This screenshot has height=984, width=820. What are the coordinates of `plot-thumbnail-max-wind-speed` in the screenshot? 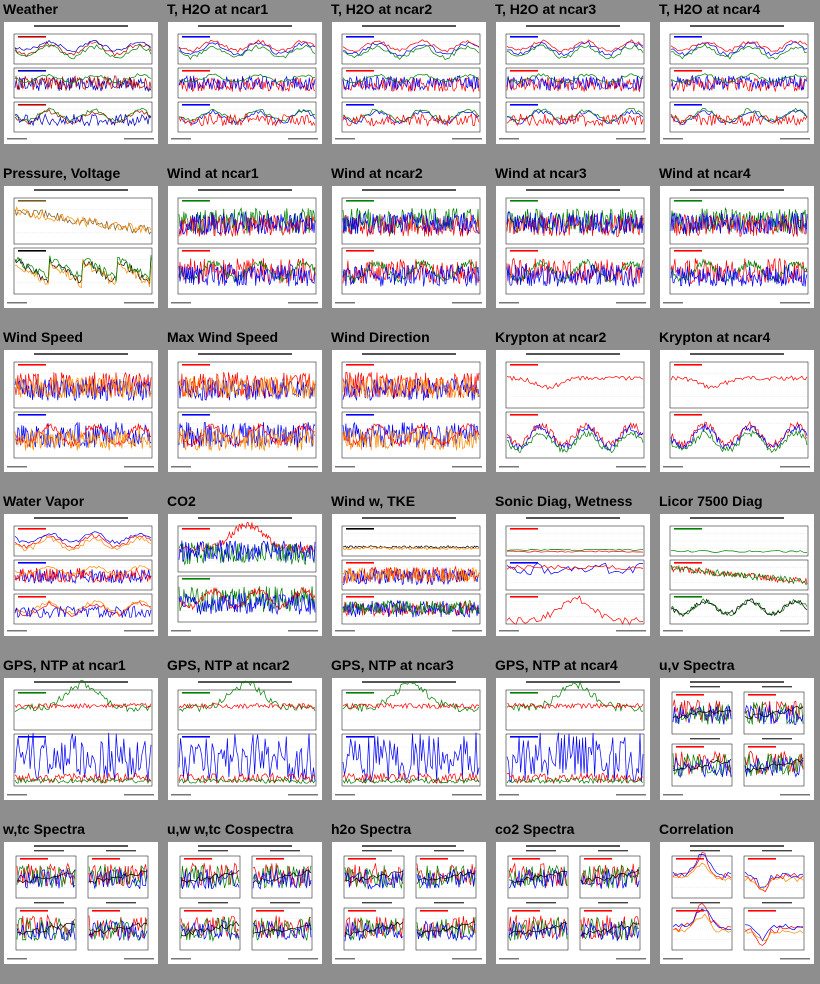 It's located at (245, 411).